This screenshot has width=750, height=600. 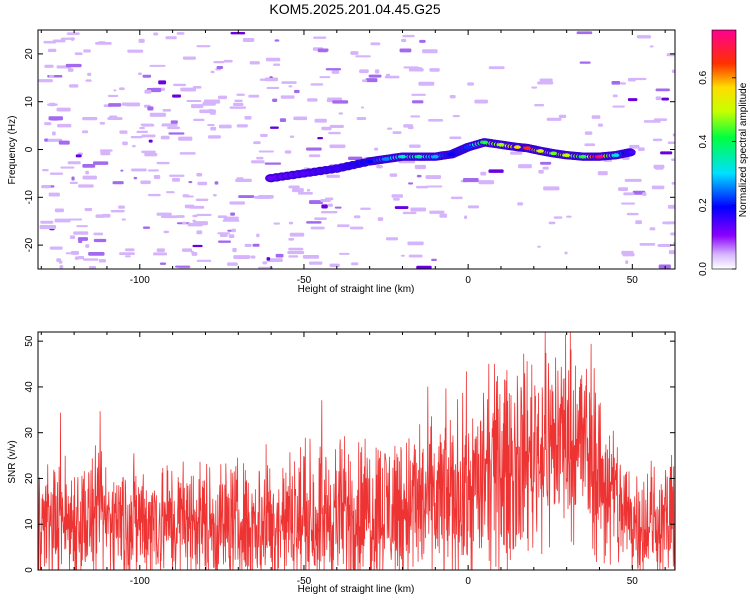 What do you see at coordinates (304, 581) in the screenshot?
I see `x-tick-label: -50` at bounding box center [304, 581].